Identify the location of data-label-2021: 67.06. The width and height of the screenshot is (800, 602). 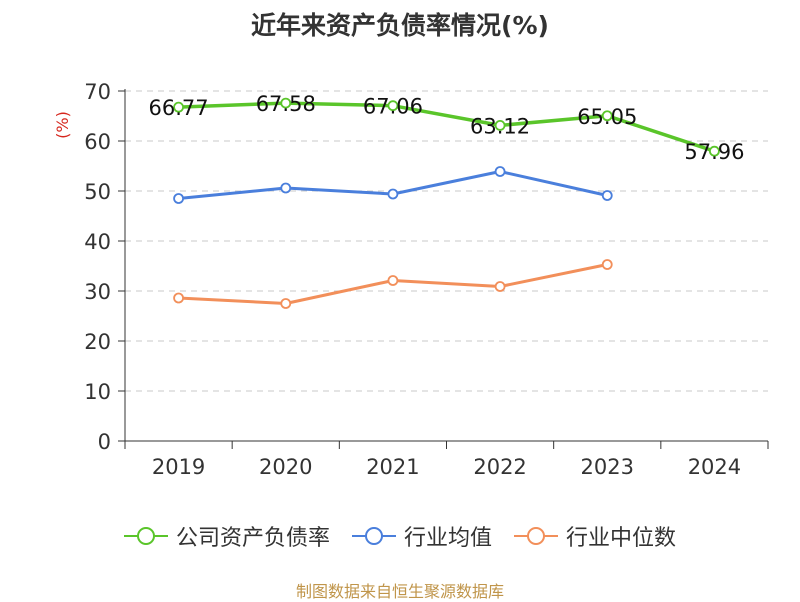
(393, 107).